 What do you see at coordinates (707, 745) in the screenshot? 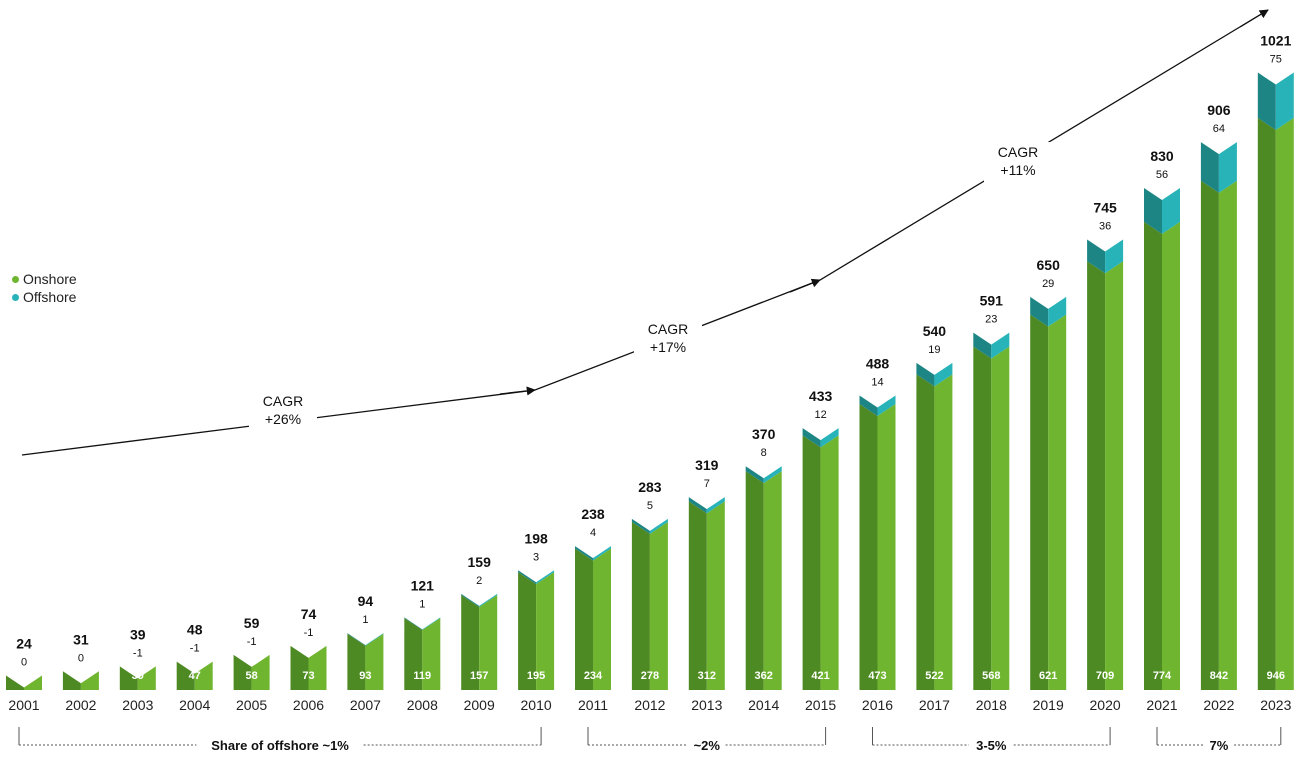
I see `period-label: ~2%` at bounding box center [707, 745].